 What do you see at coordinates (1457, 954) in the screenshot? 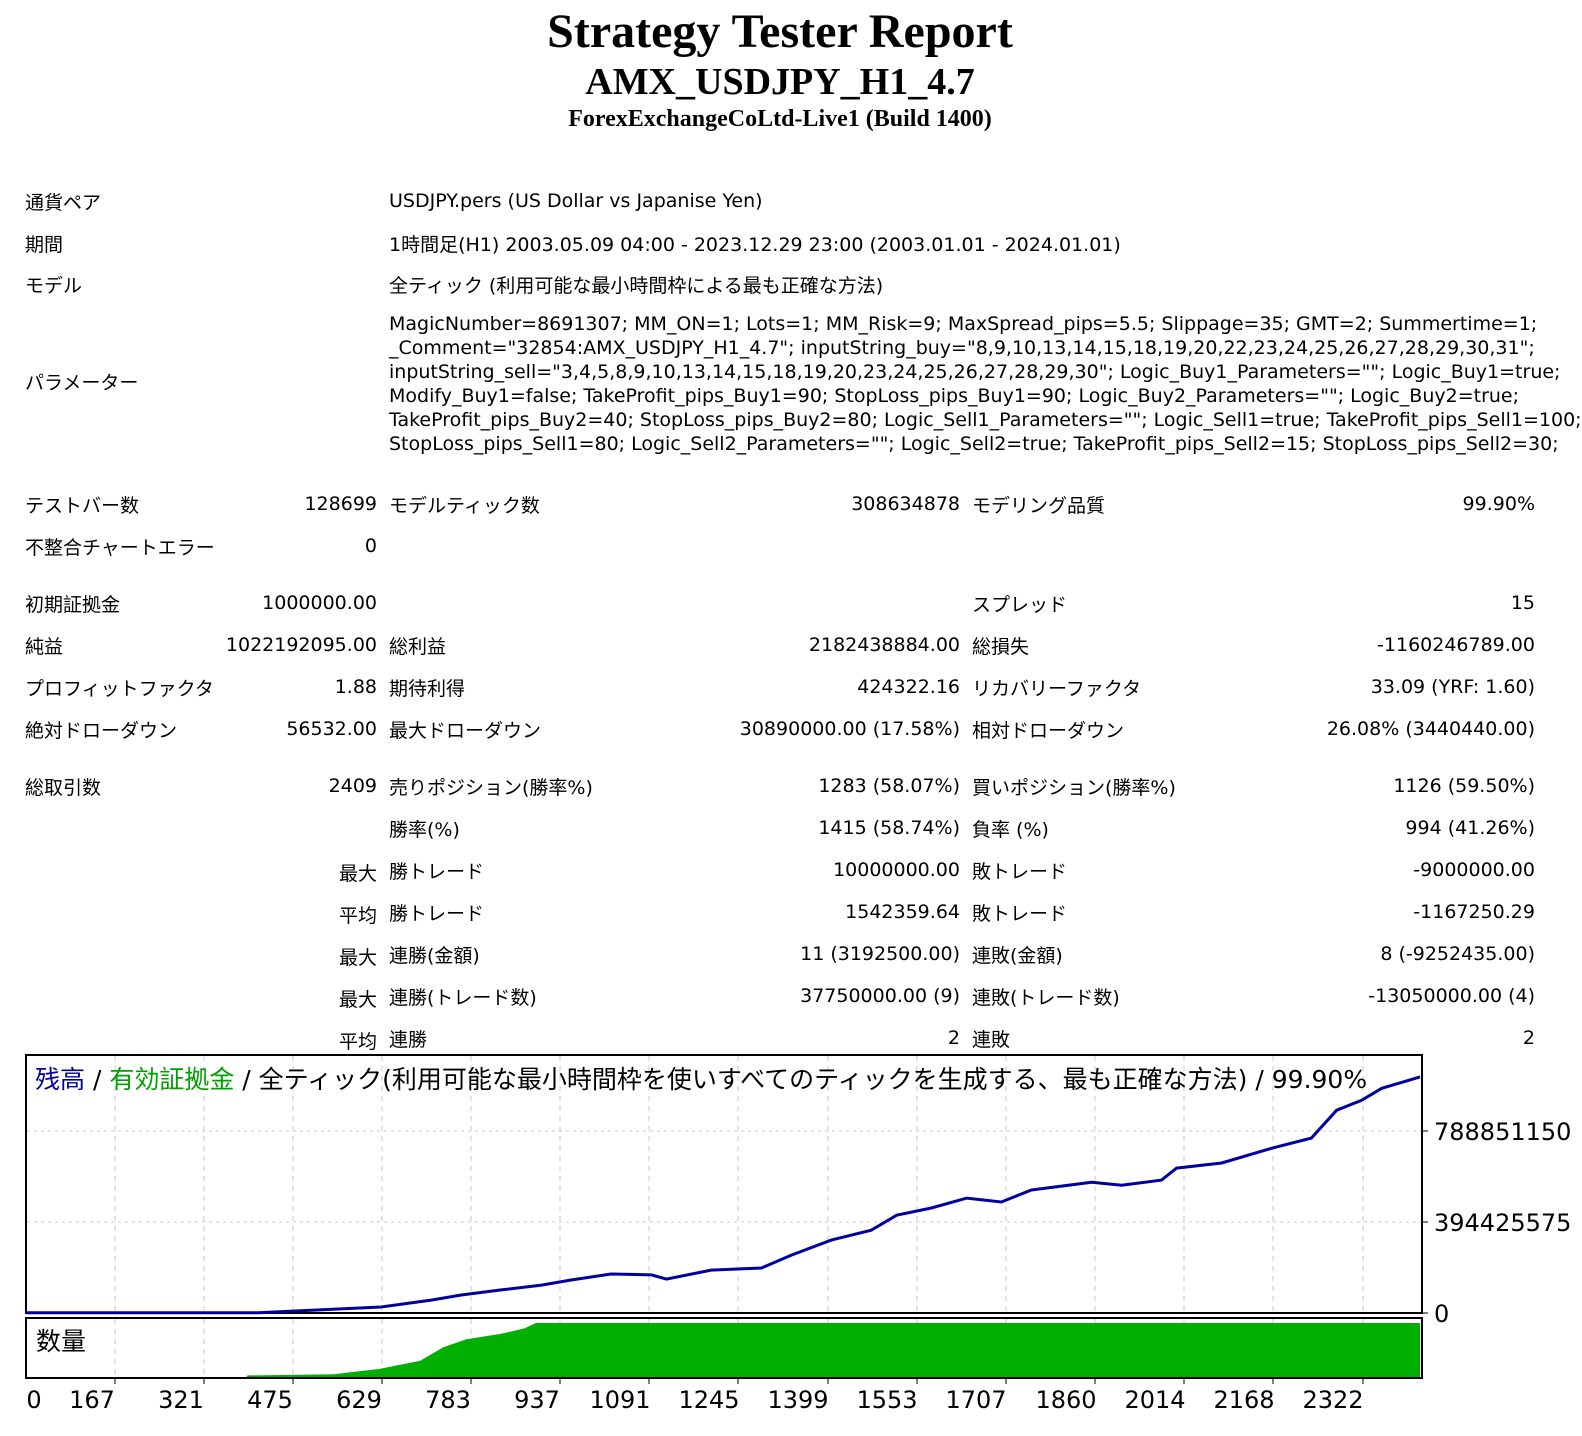
I see `stat-value: 8 (-9252435.00)` at bounding box center [1457, 954].